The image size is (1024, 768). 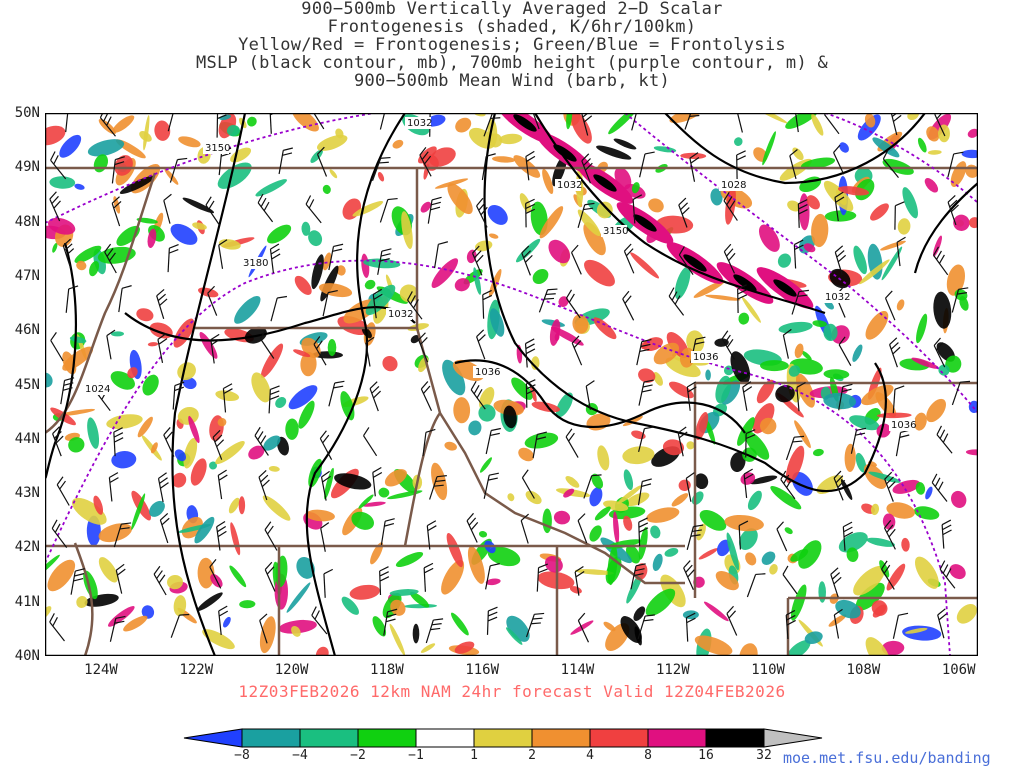 I want to click on colorbar-label: 2, so click(x=532, y=755).